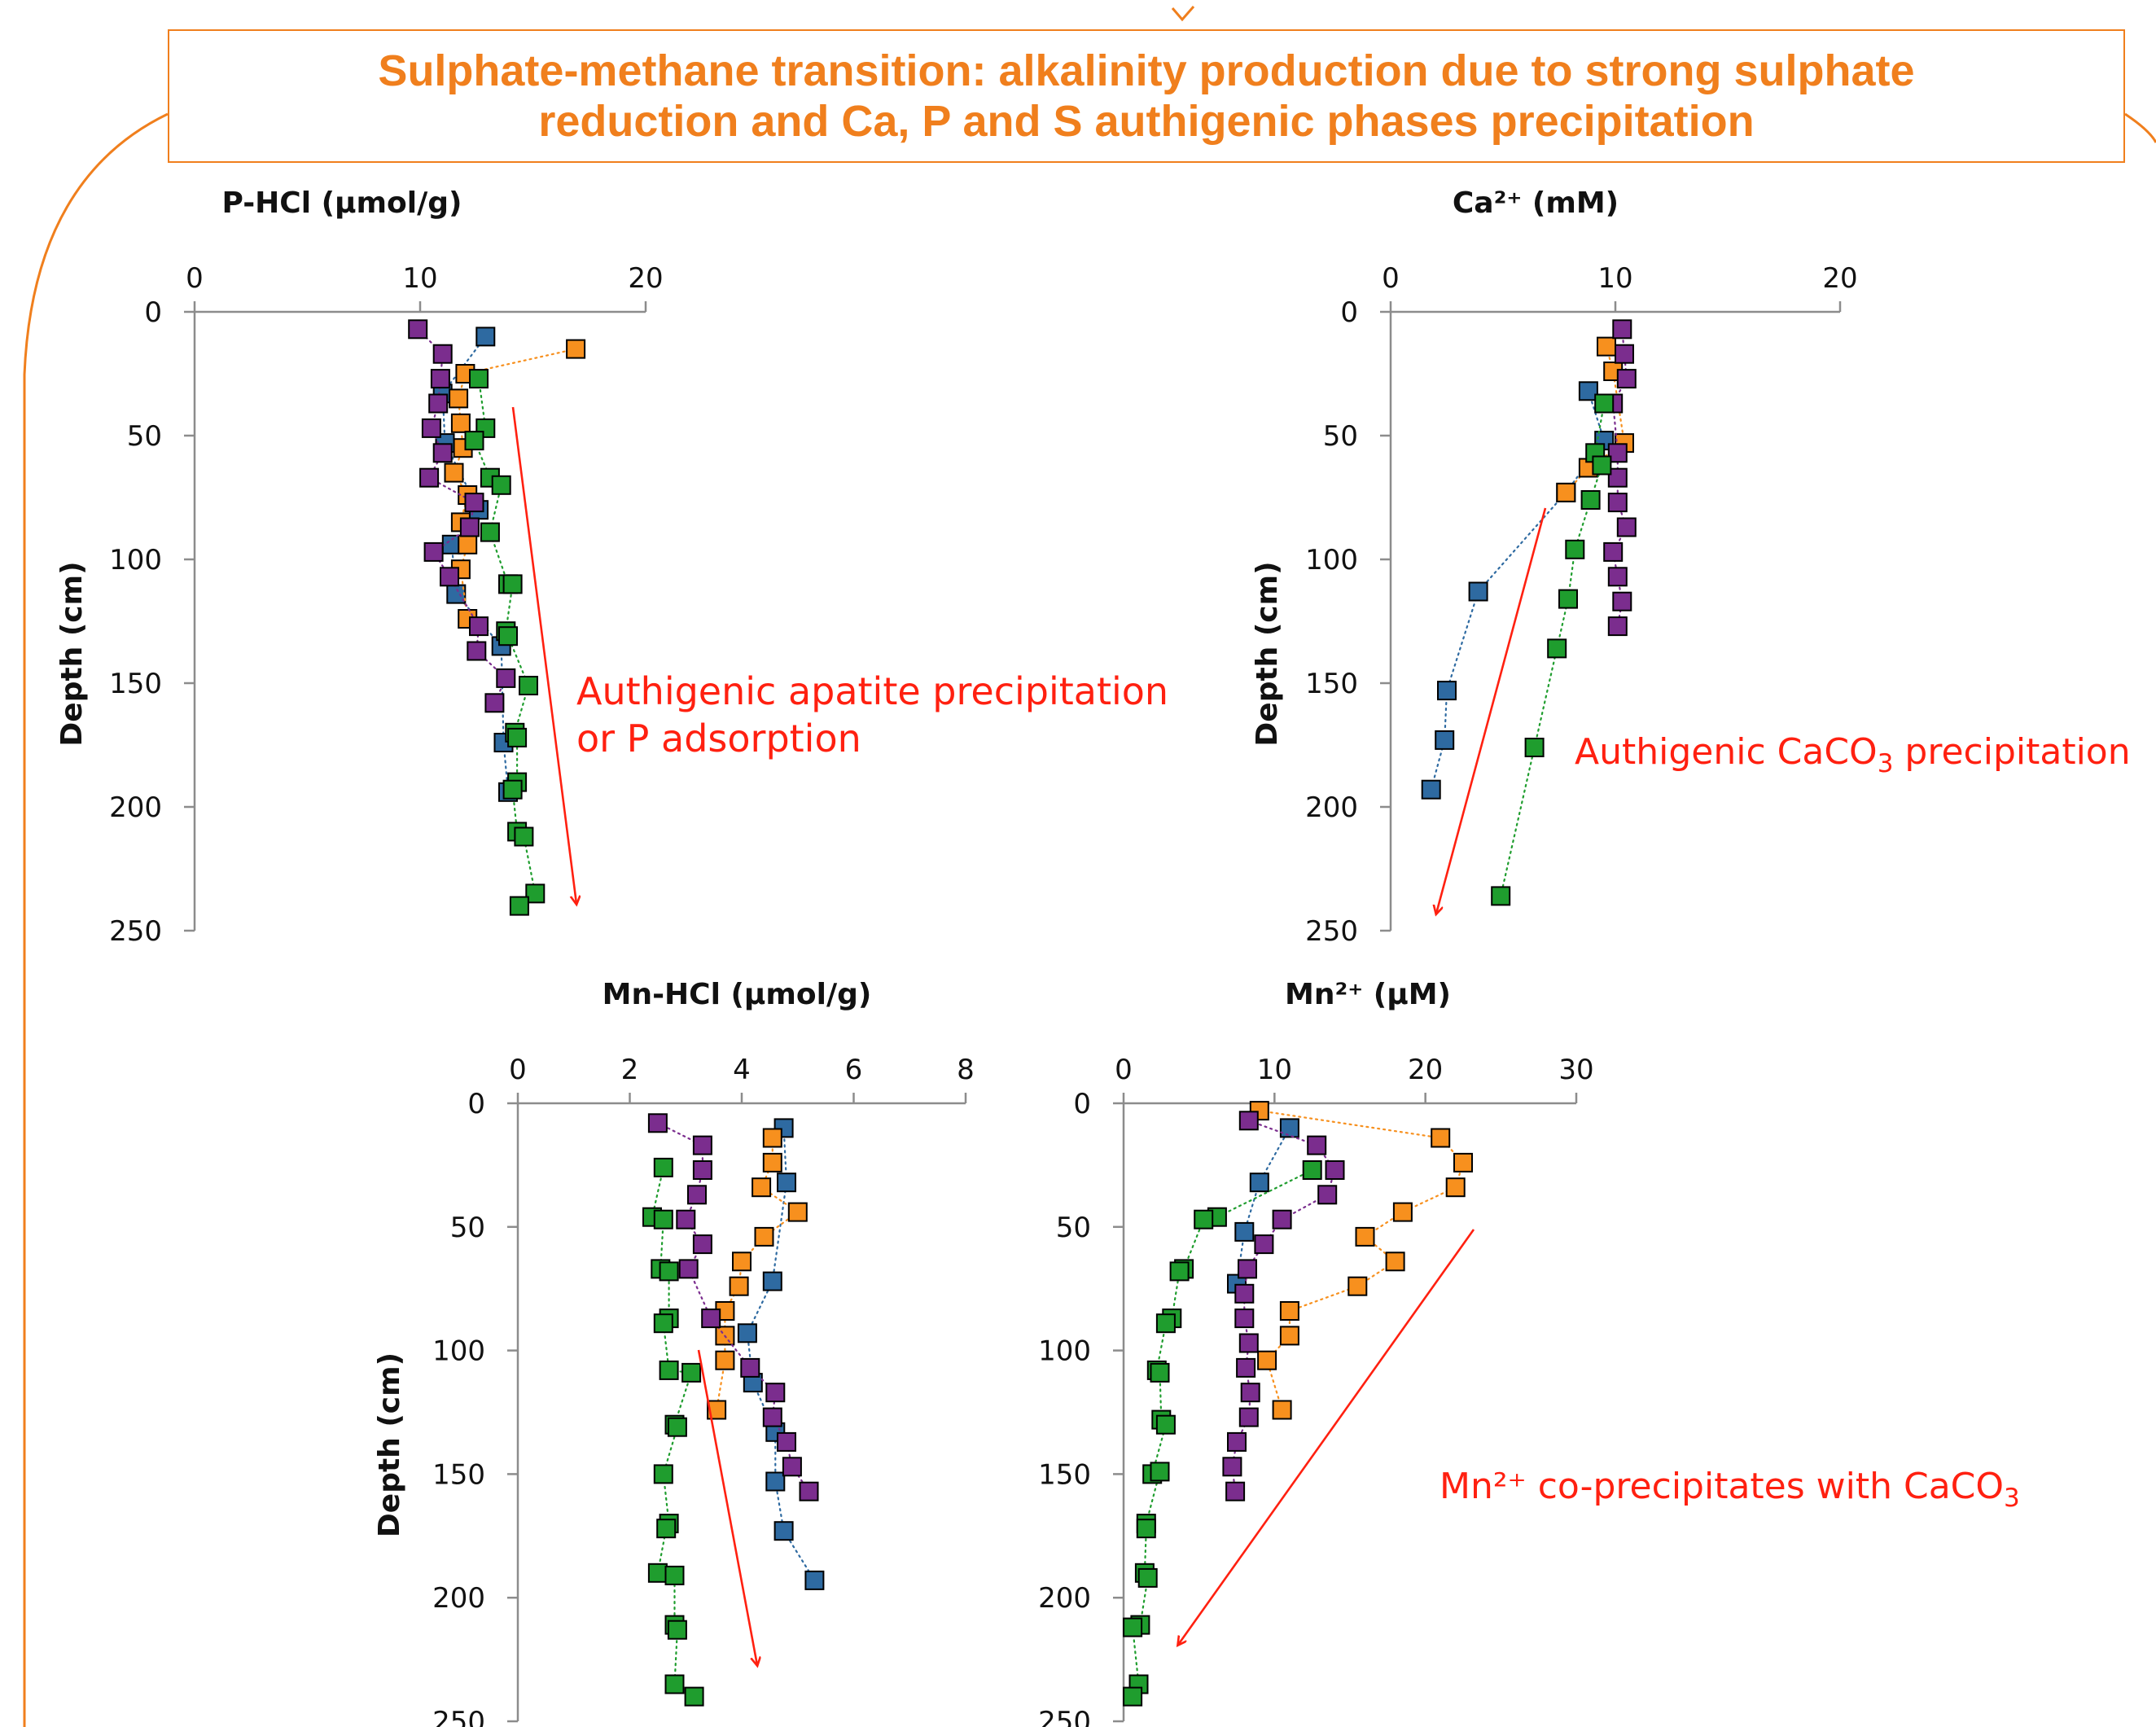  Describe the element at coordinates (1576, 1070) in the screenshot. I see `x-tick-label: 30` at that location.